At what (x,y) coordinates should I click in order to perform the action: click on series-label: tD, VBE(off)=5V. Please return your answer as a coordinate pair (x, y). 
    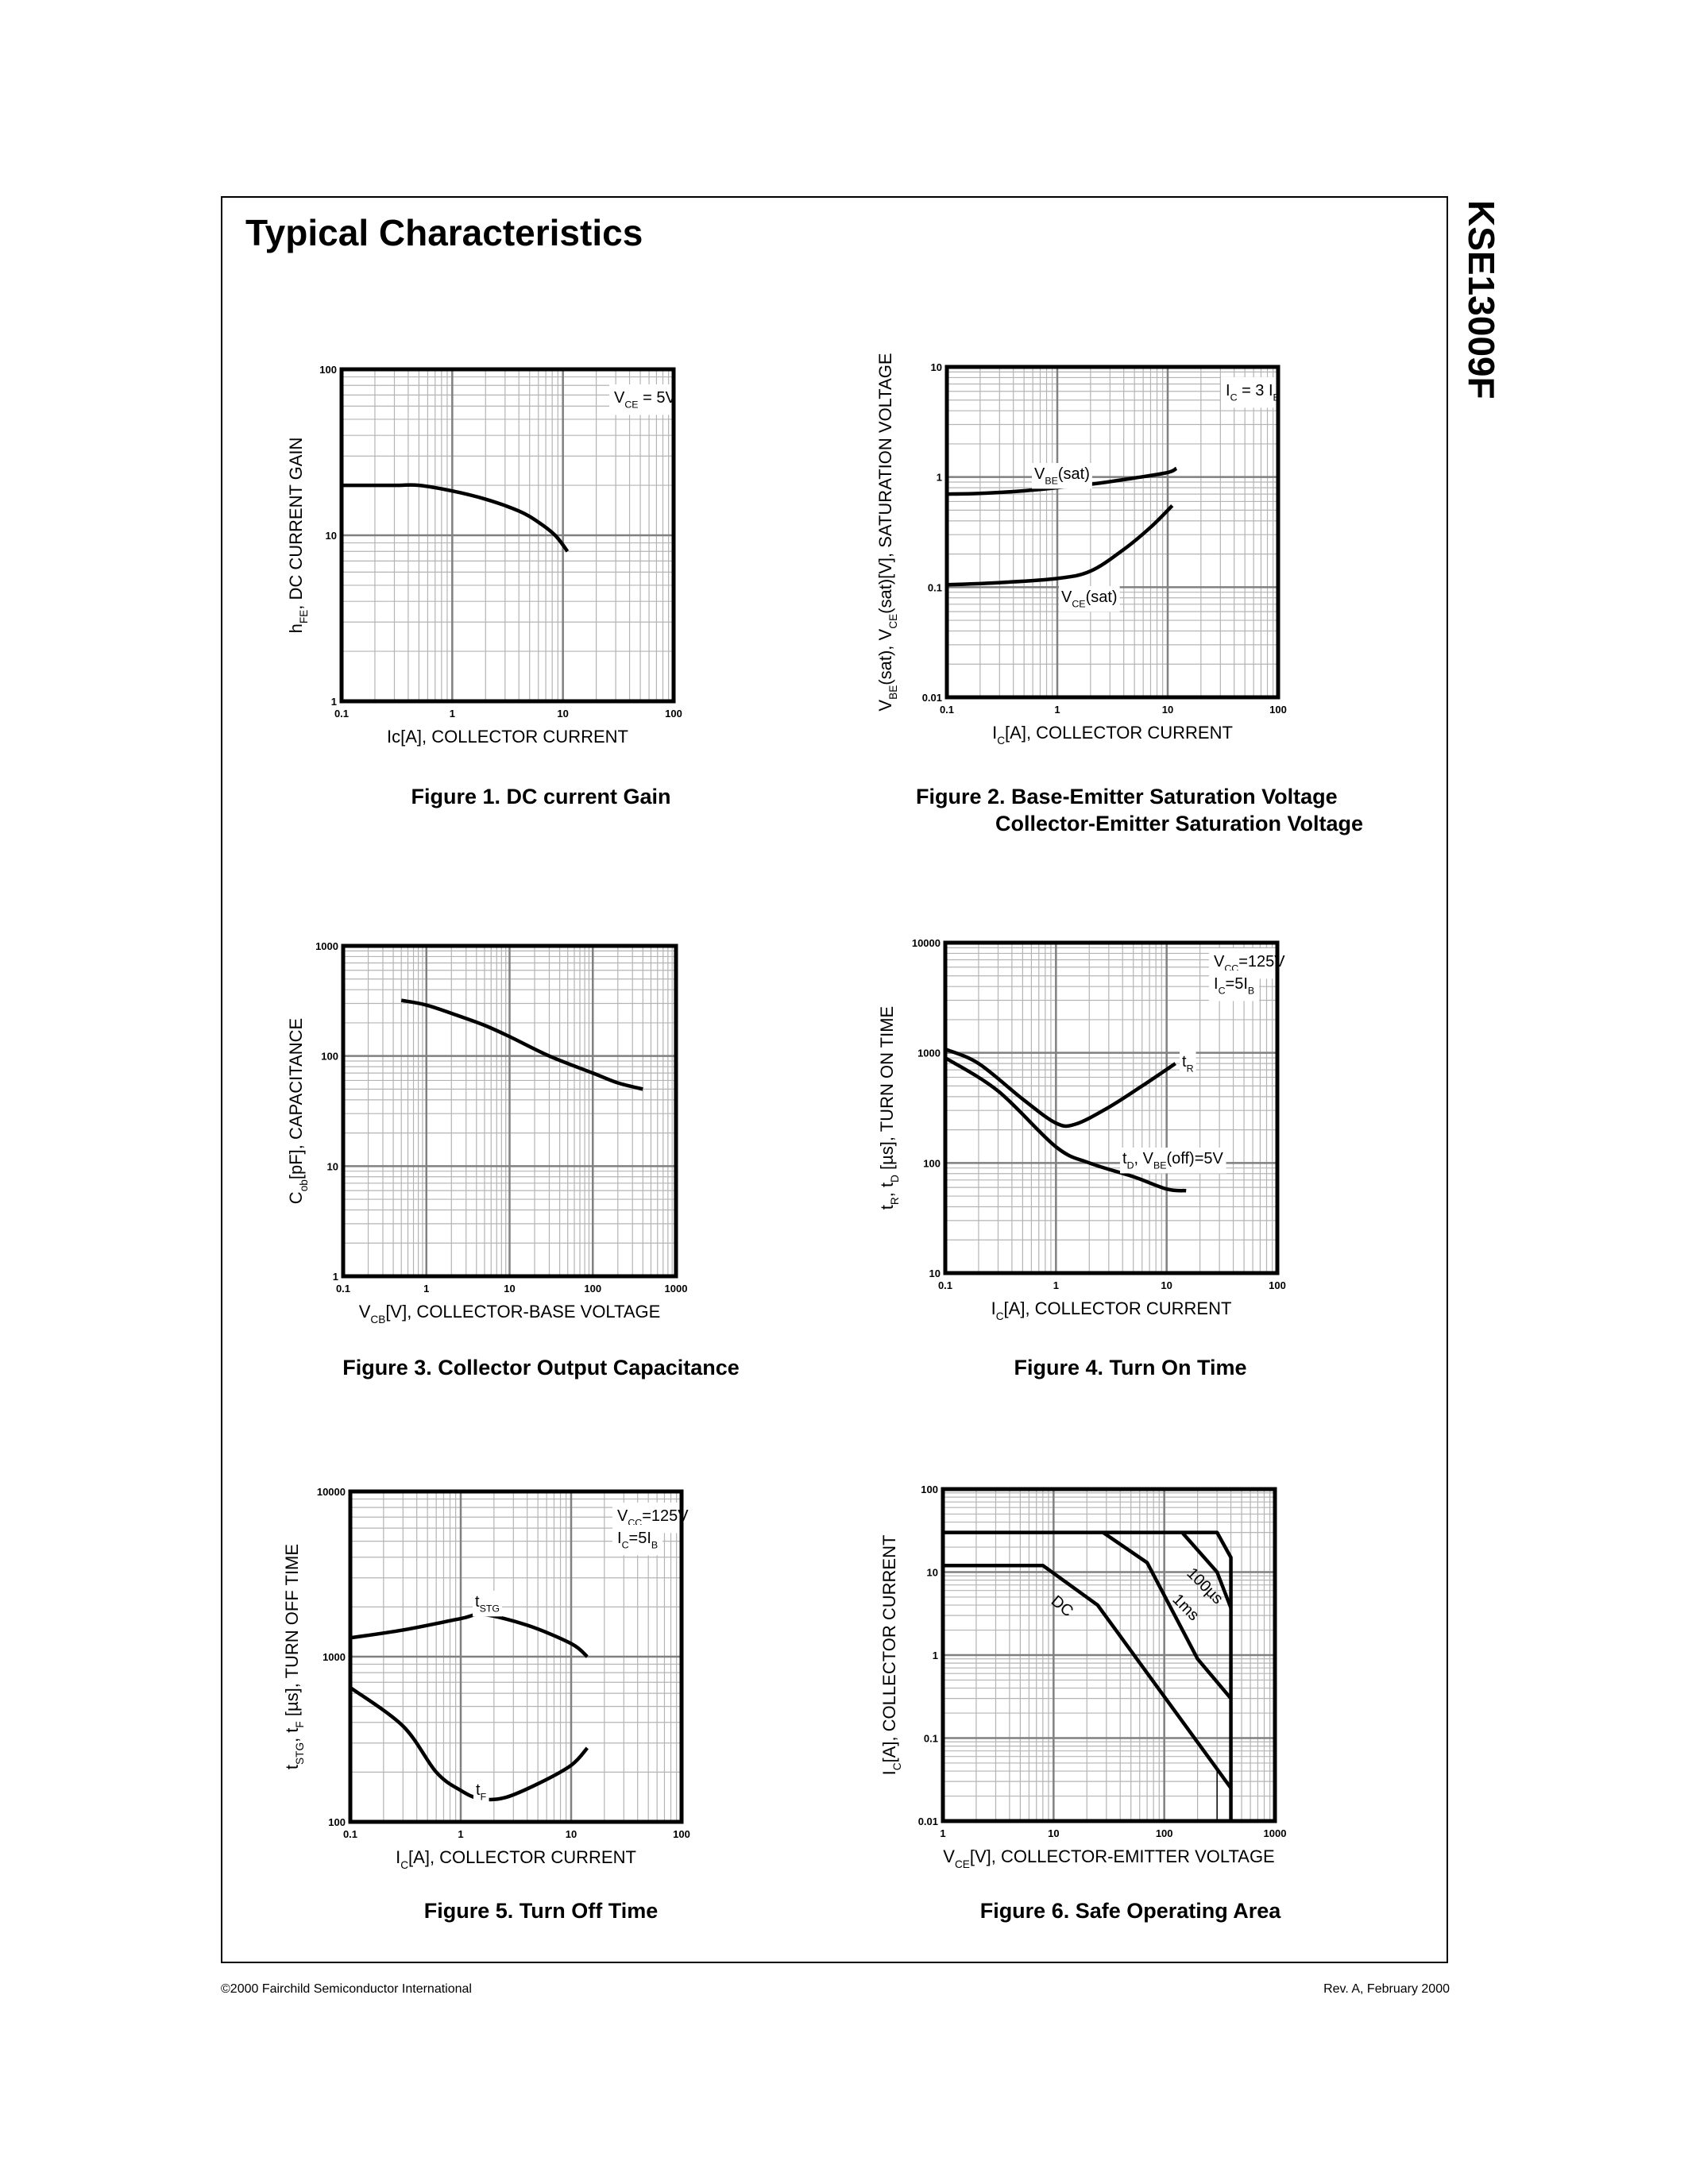
    Looking at the image, I should click on (1172, 1160).